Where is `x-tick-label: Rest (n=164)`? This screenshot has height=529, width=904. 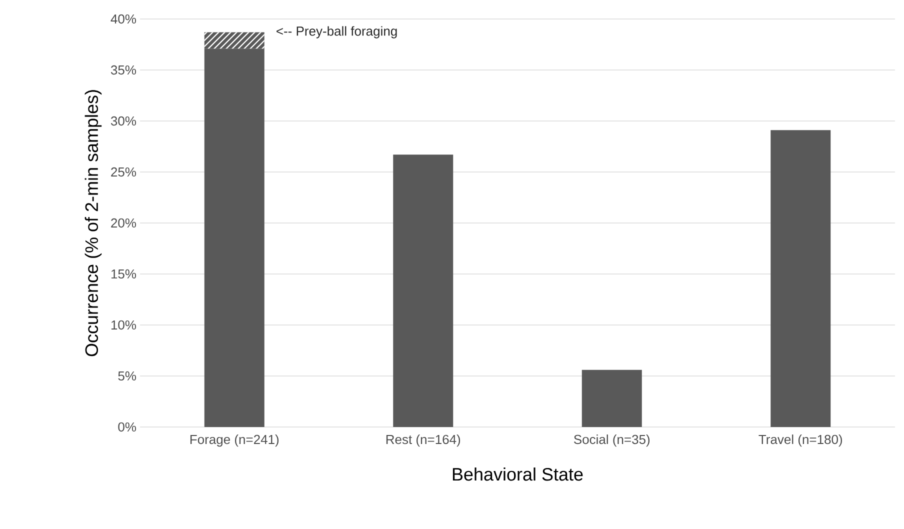
x-tick-label: Rest (n=164) is located at coordinates (423, 440).